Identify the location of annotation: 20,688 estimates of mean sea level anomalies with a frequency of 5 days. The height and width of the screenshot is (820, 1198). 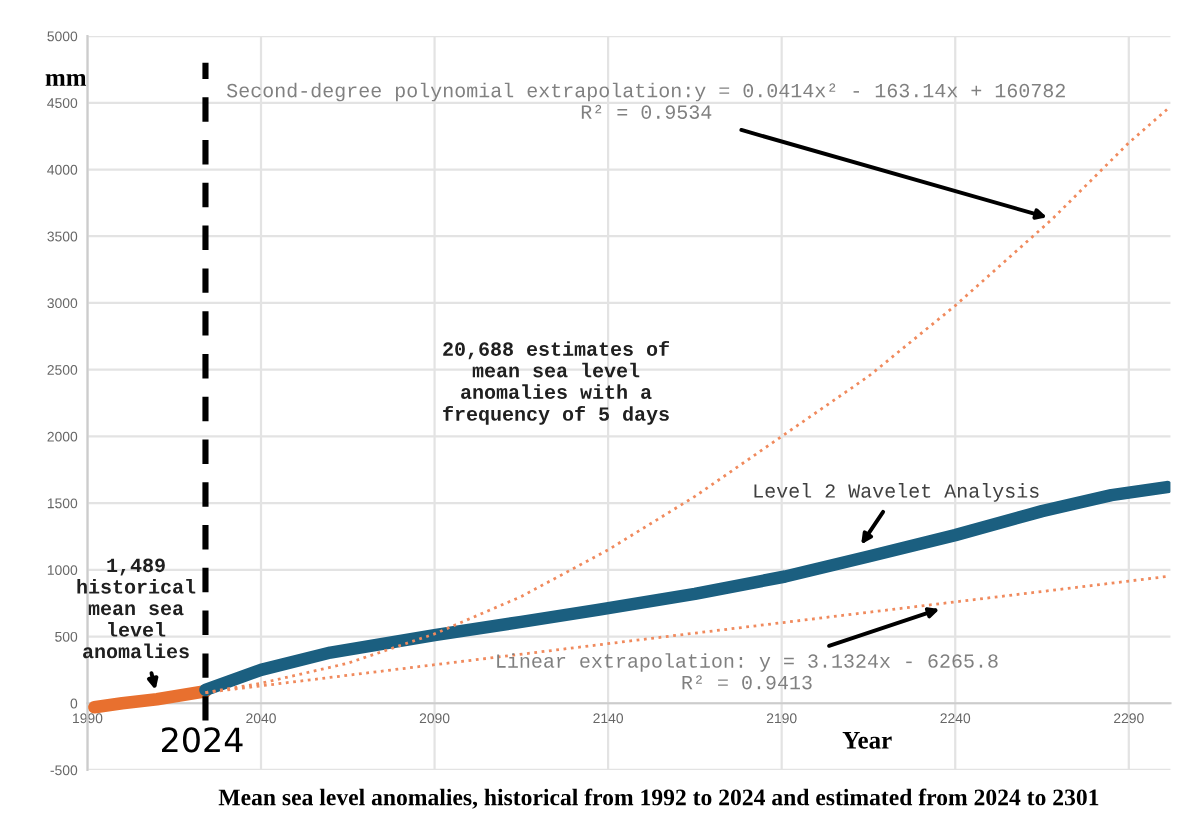
(556, 382).